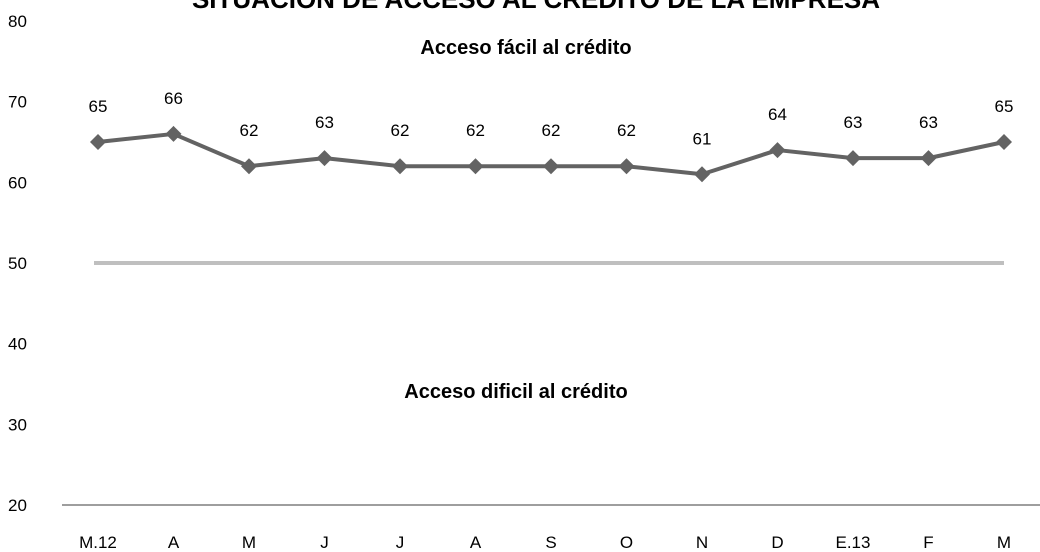 Image resolution: width=1040 pixels, height=552 pixels. Describe the element at coordinates (17, 102) in the screenshot. I see `y-tick-label: 70` at that location.